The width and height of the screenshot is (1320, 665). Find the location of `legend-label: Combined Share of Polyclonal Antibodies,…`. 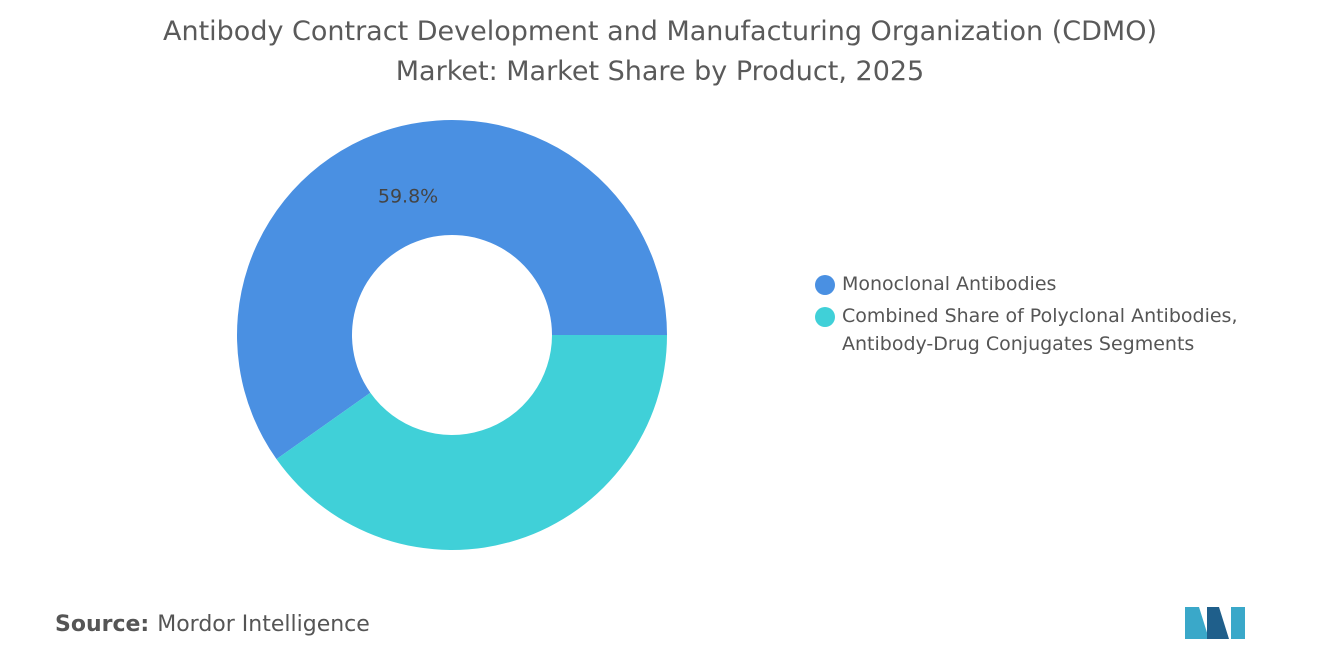

legend-label: Combined Share of Polyclonal Antibodies,… is located at coordinates (1040, 330).